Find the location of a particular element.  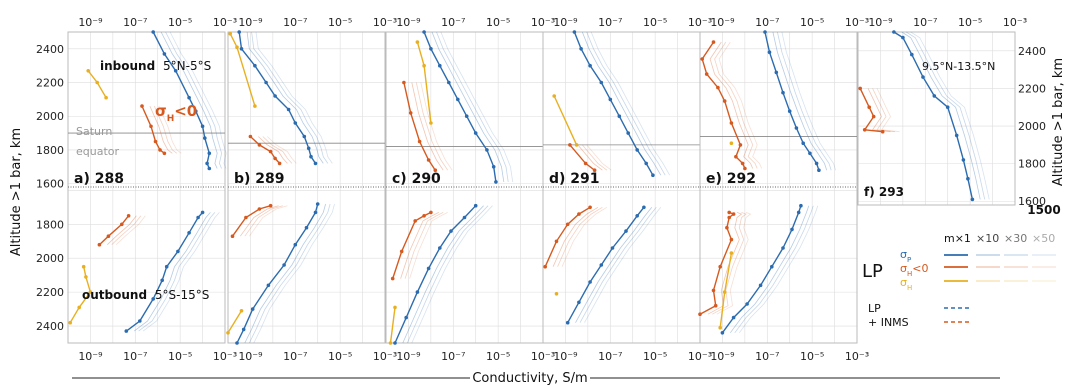

outbound-annotation: outbound 5°S-15°S is located at coordinates (145, 295).